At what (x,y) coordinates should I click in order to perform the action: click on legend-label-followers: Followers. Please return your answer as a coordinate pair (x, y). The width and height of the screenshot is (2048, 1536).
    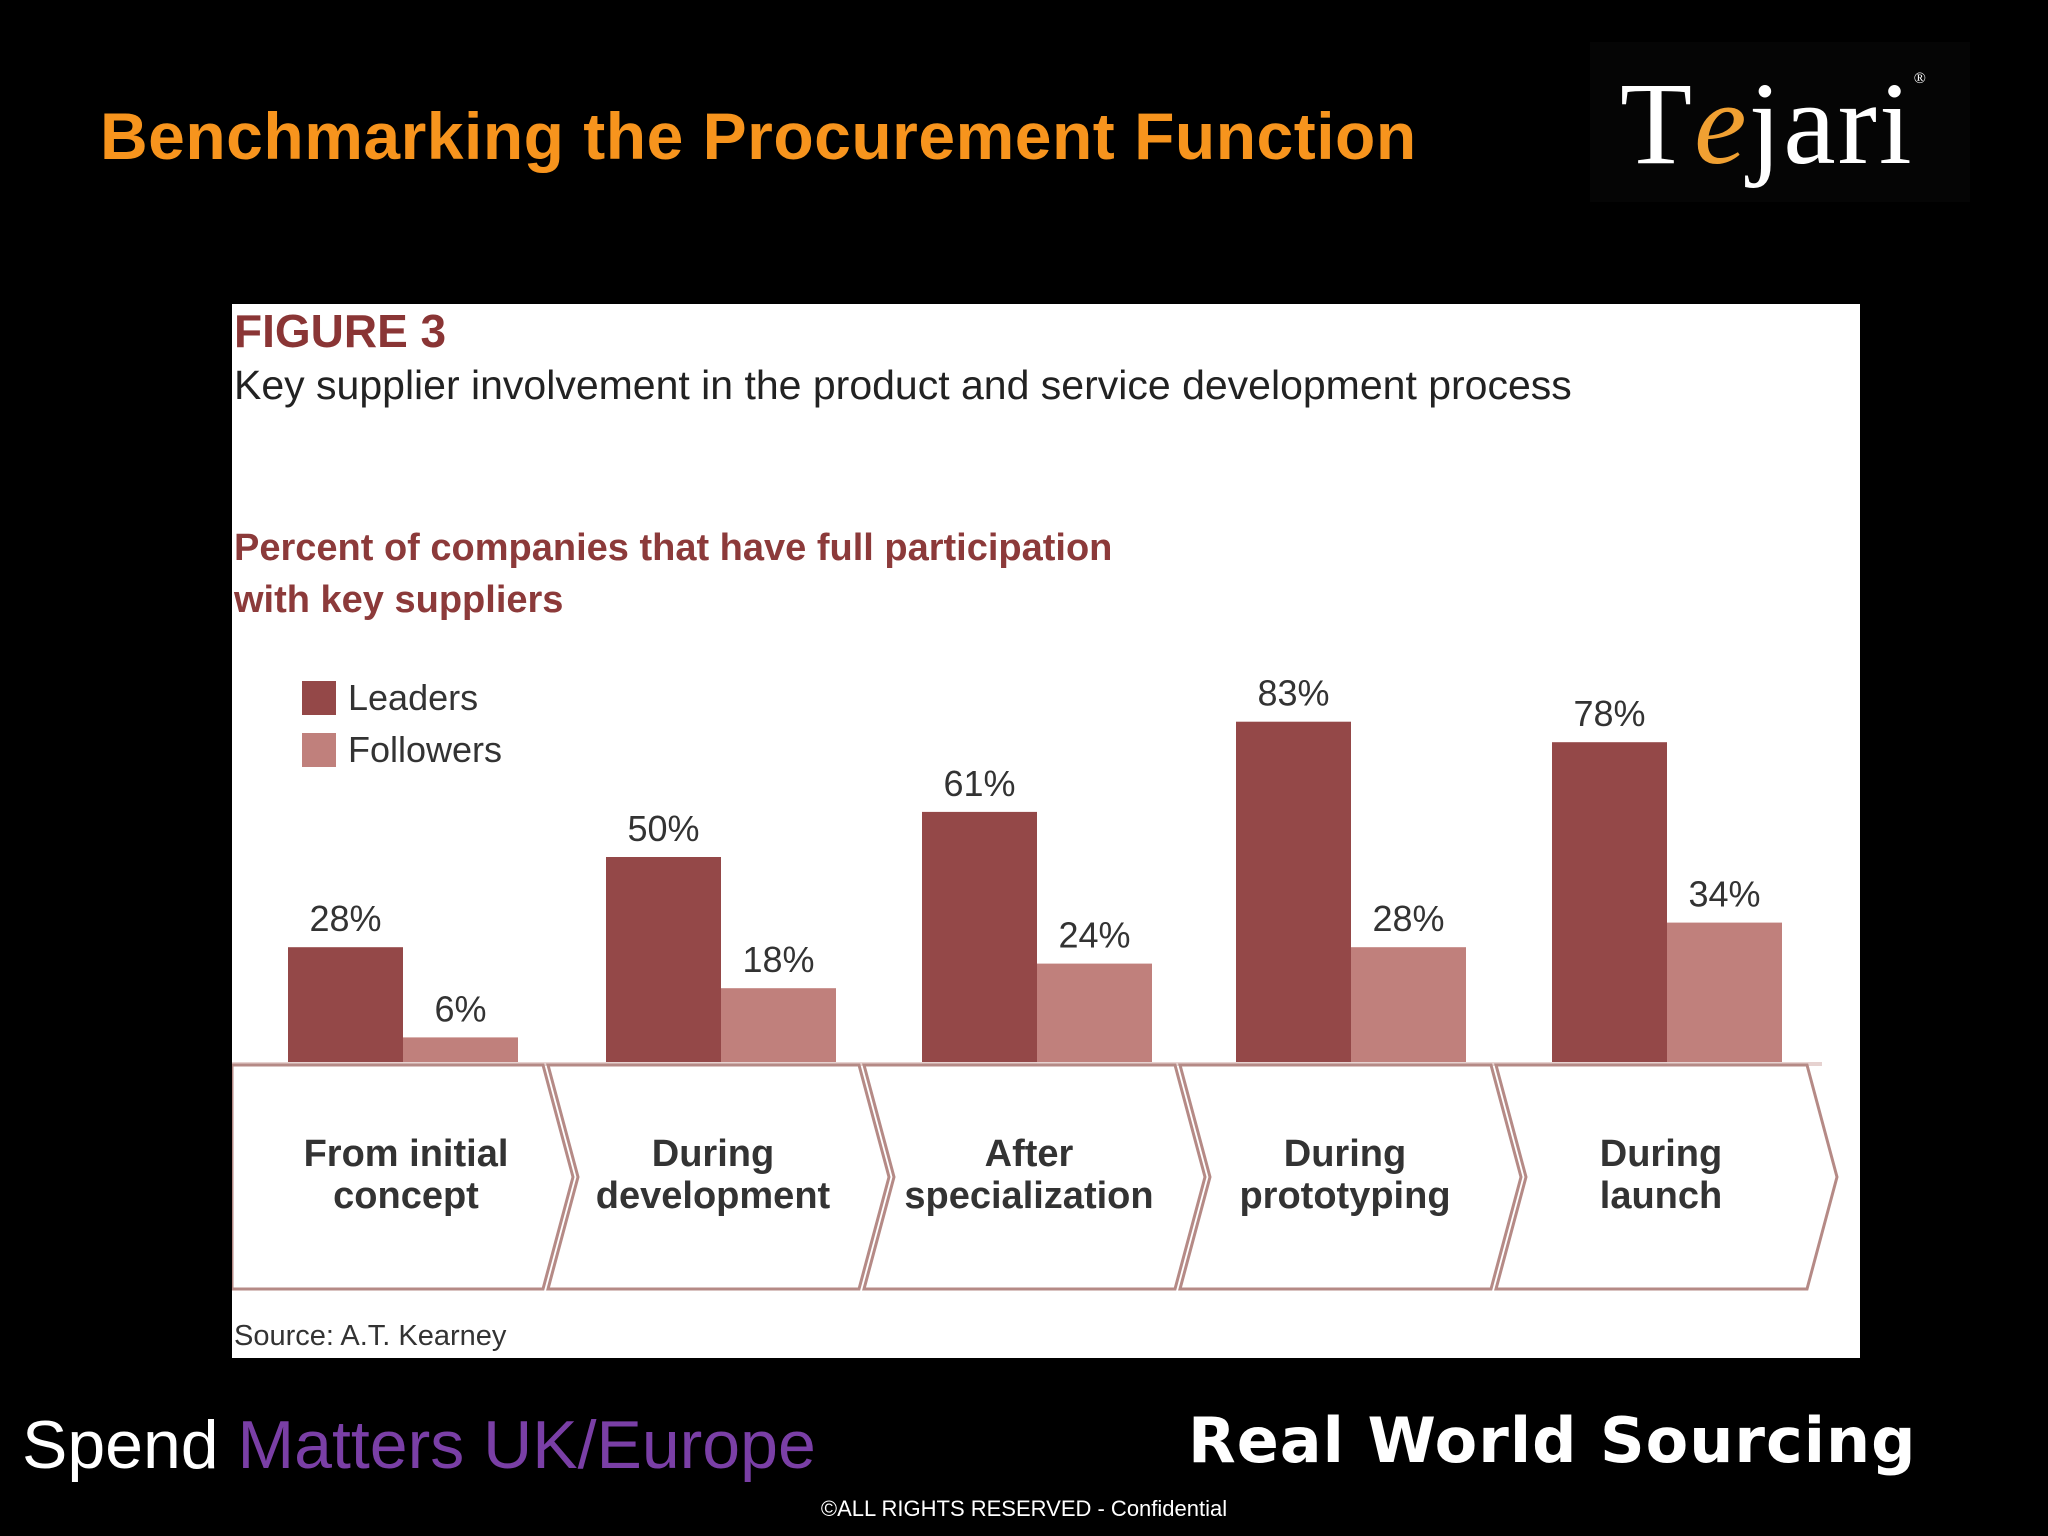
    Looking at the image, I should click on (425, 749).